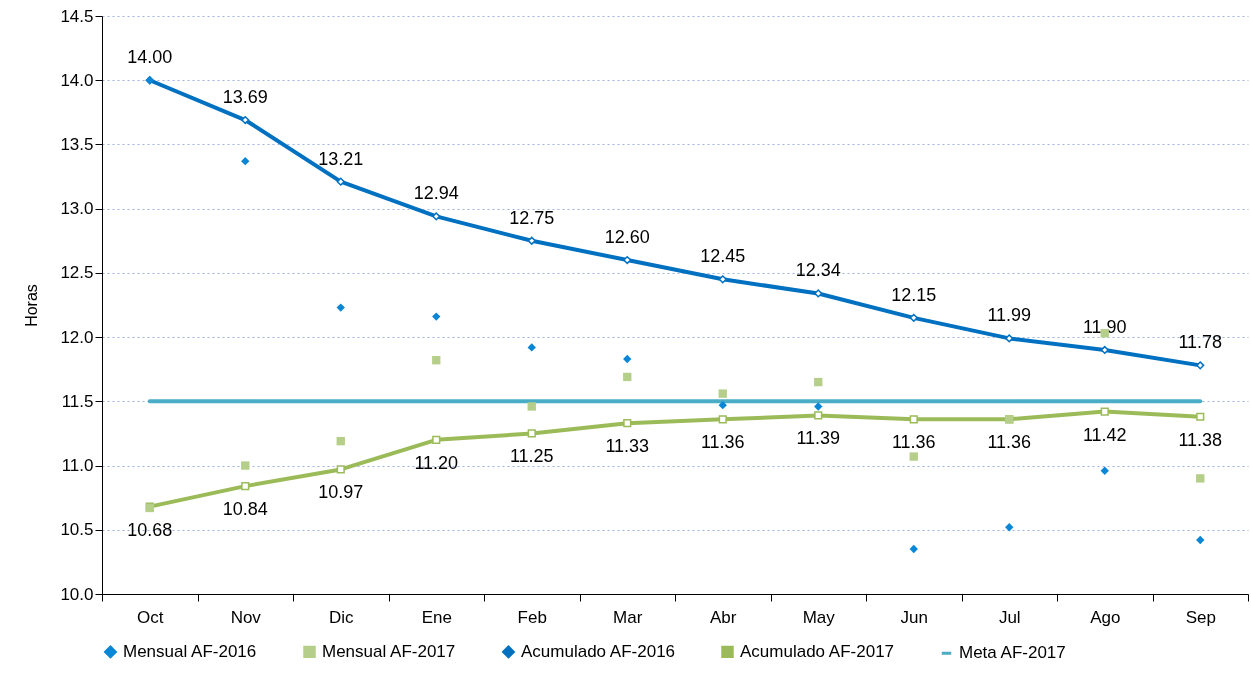 This screenshot has height=695, width=1251. I want to click on y-tick-label: 11.5, so click(77, 401).